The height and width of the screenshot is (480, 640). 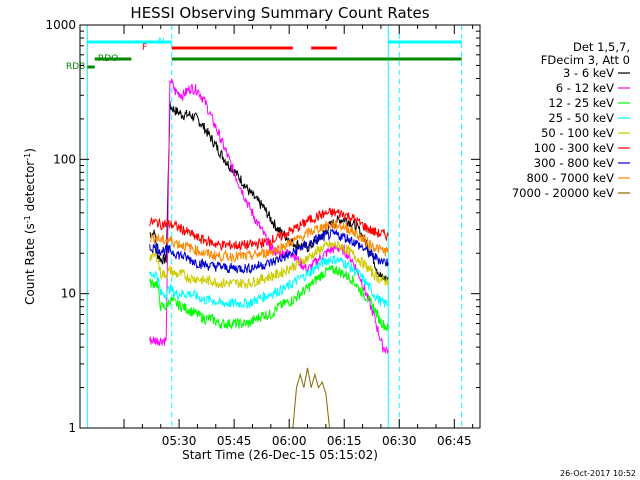 What do you see at coordinates (581, 103) in the screenshot?
I see `legend-entry: 12 - 25 keV` at bounding box center [581, 103].